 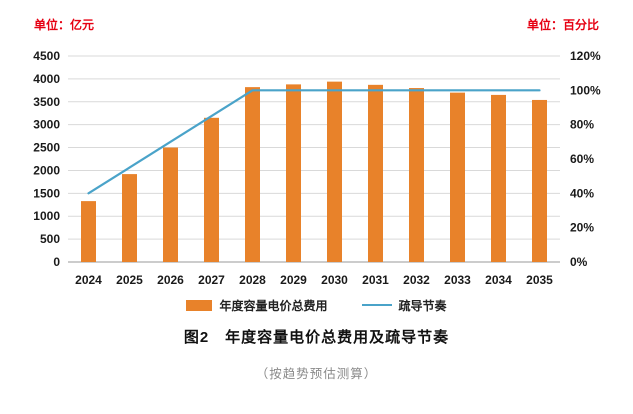 I want to click on left-tick-label: 2500, so click(x=46, y=148).